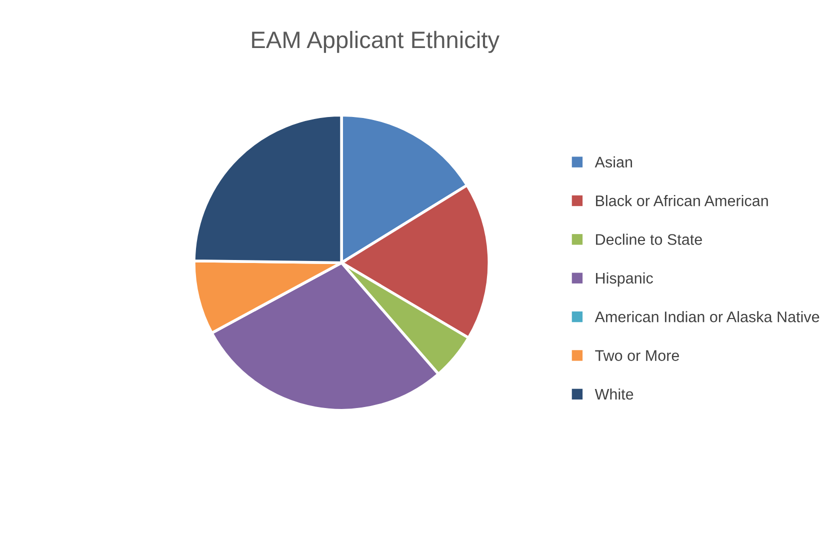 Image resolution: width=833 pixels, height=559 pixels. What do you see at coordinates (637, 355) in the screenshot?
I see `legend-label: Two or More` at bounding box center [637, 355].